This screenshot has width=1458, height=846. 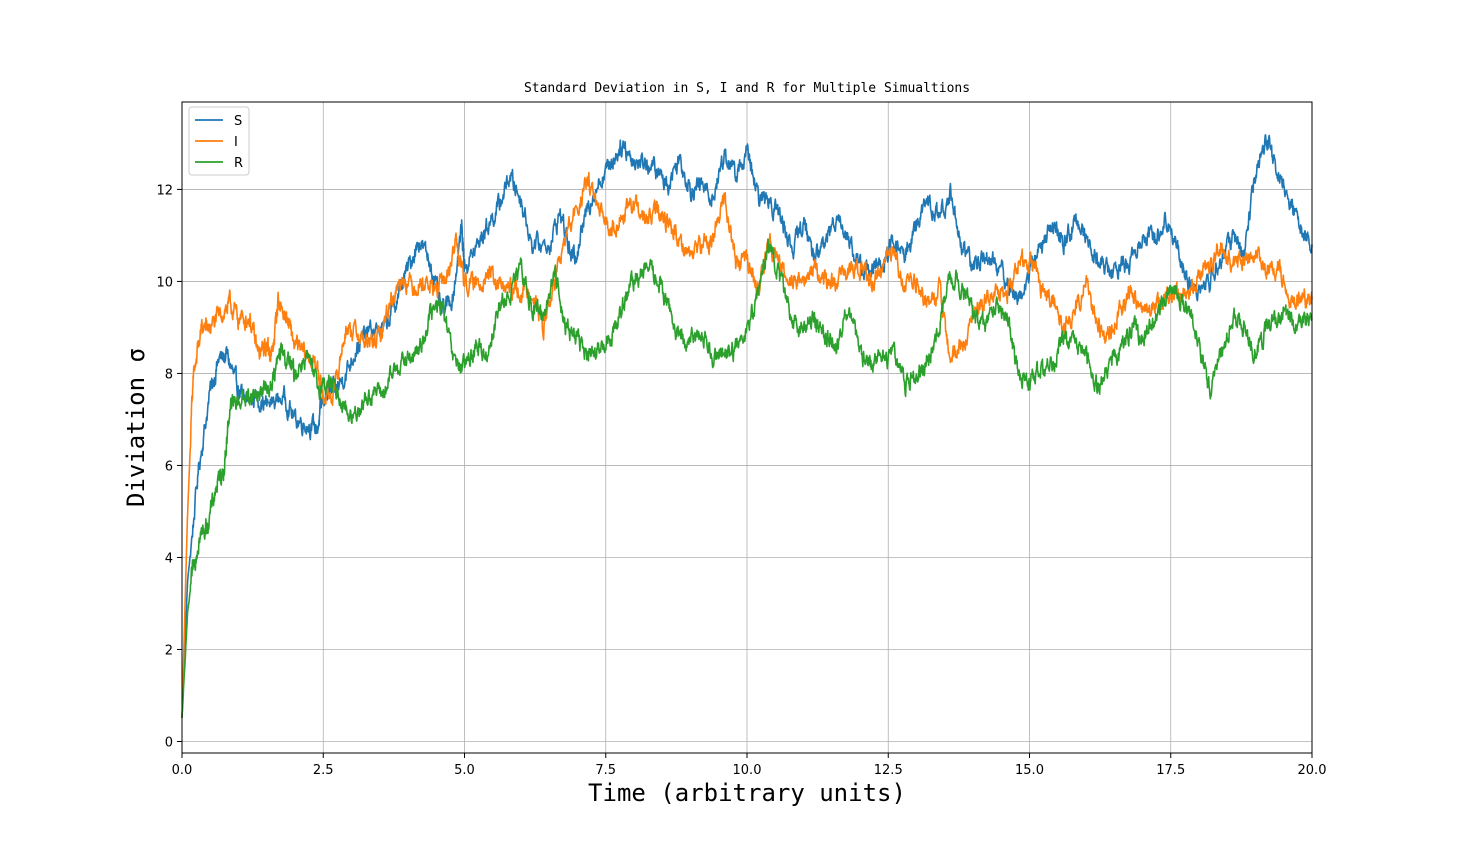 I want to click on x-tick-label: 15.0, so click(x=1029, y=770).